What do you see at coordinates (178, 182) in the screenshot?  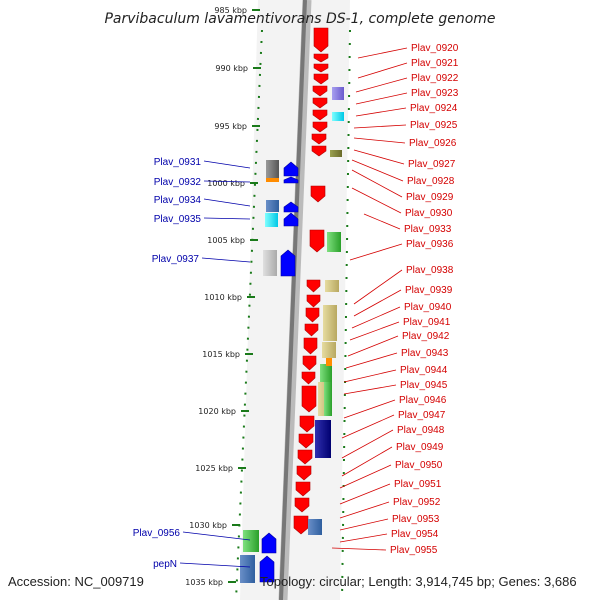 I see `gene-label-plav_0932: Plav_0932` at bounding box center [178, 182].